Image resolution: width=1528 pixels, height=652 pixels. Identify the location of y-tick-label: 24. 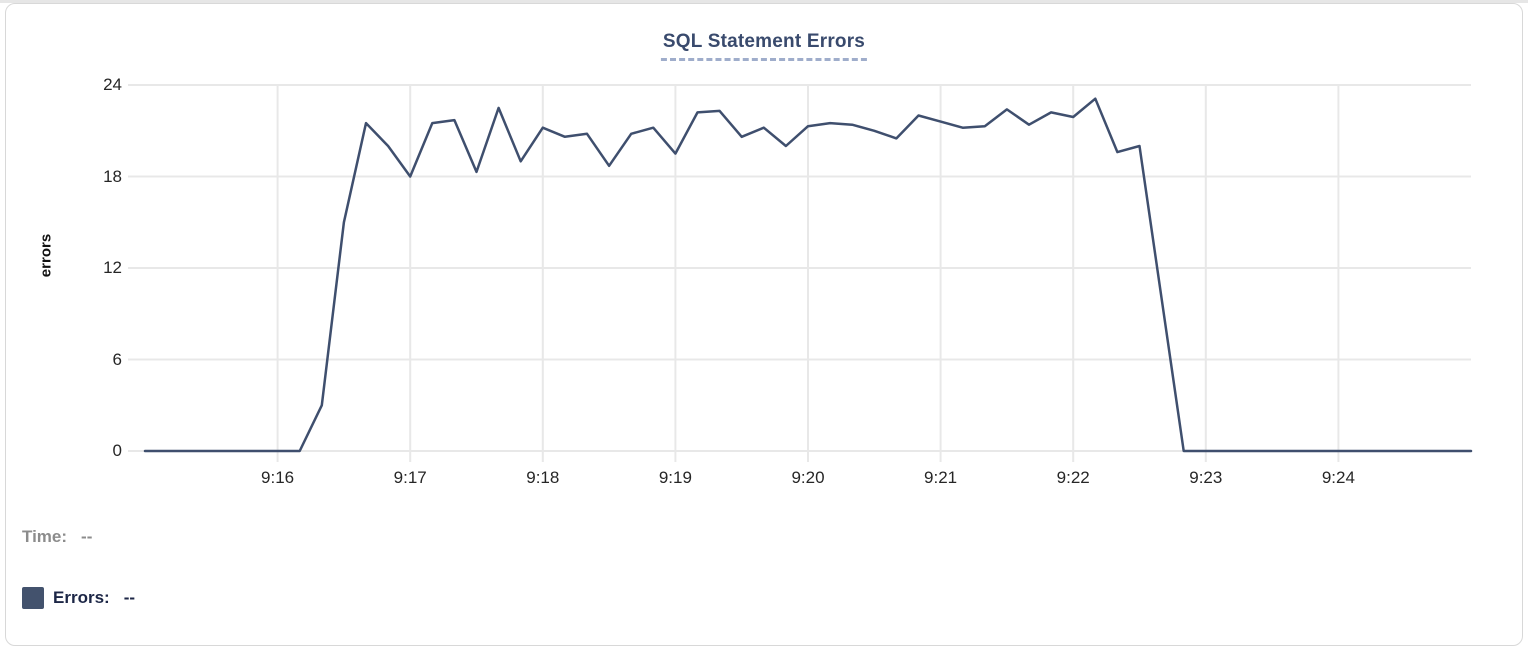
(112, 84).